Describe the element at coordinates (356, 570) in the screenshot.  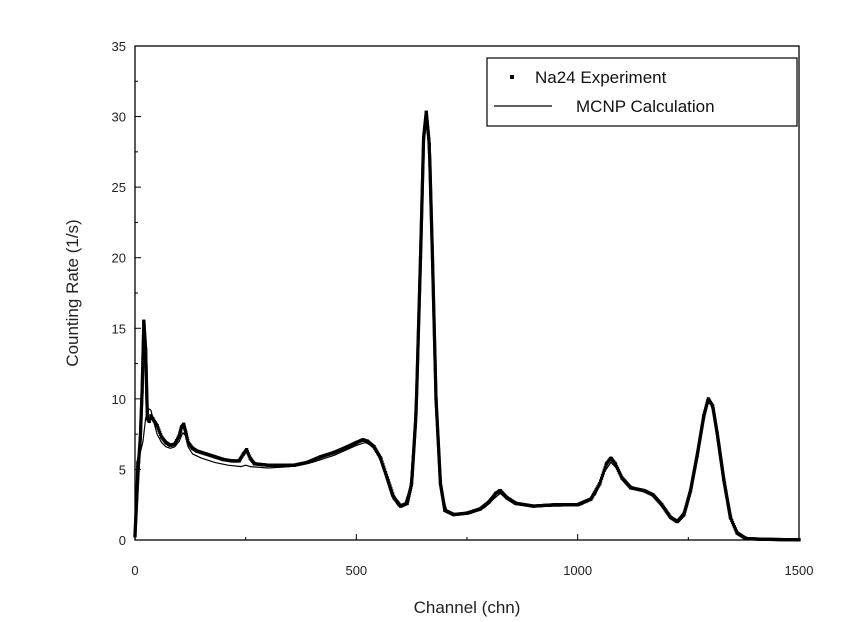
I see `x-tick-label: 500` at that location.